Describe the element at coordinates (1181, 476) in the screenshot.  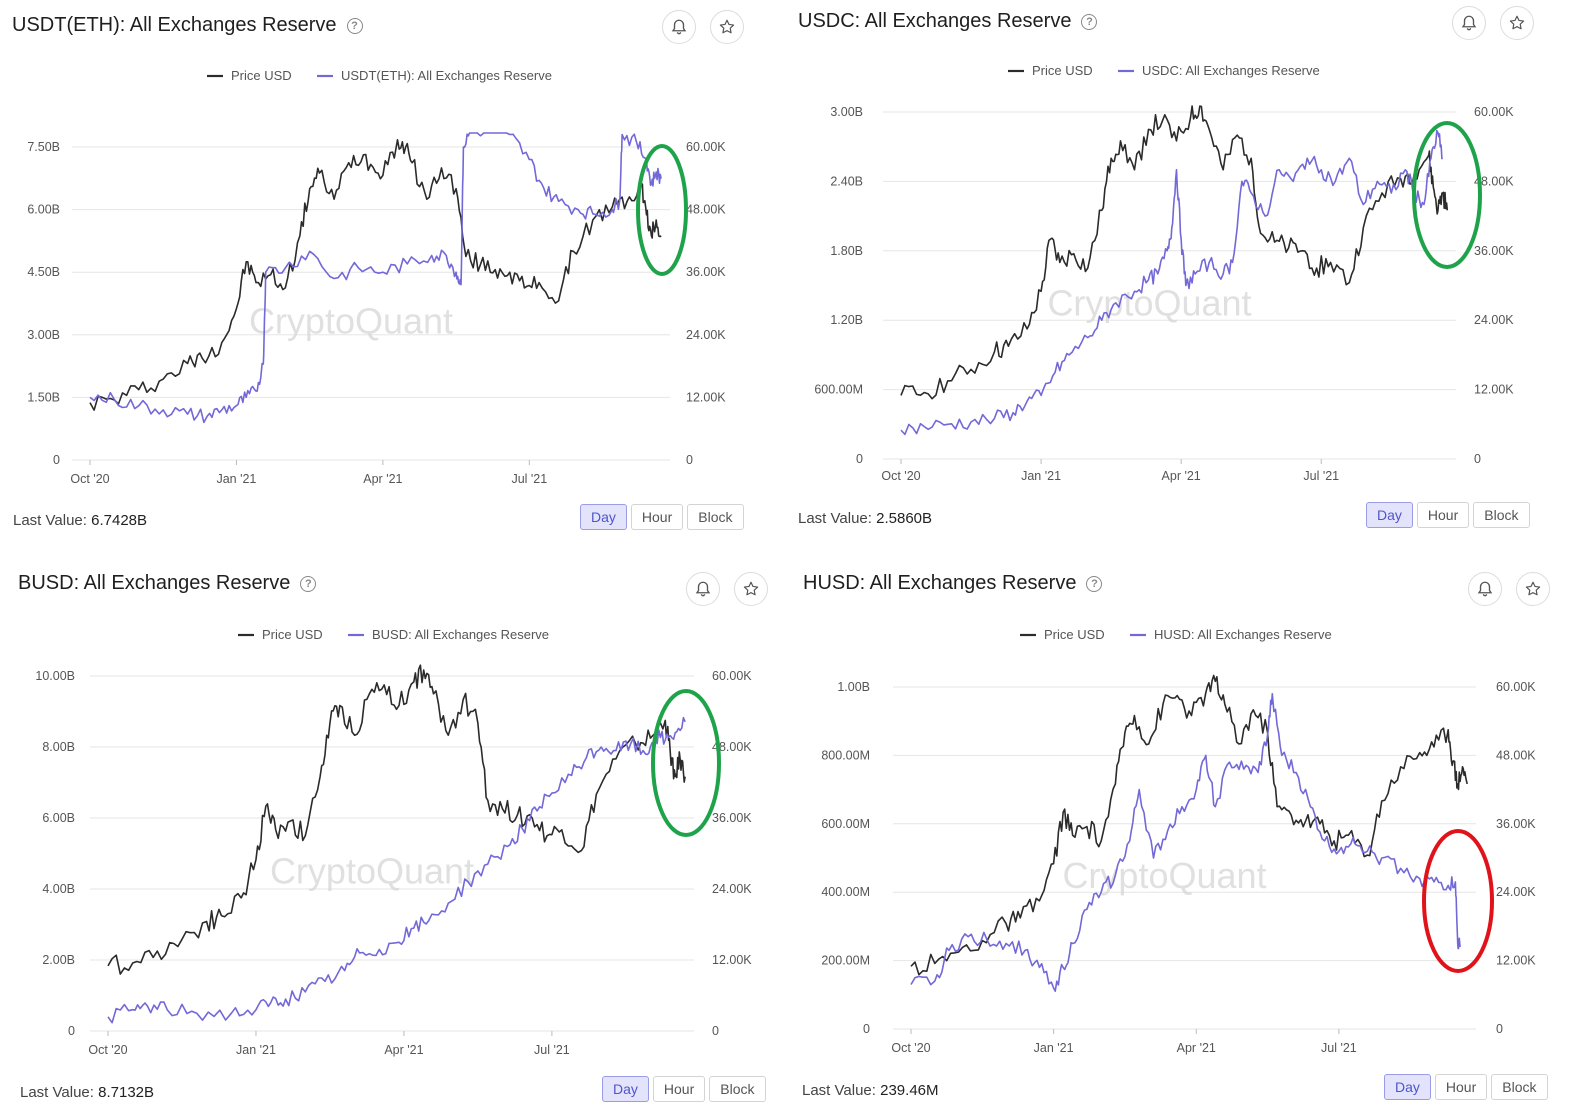
I see `x-tick-label: Apr '21` at that location.